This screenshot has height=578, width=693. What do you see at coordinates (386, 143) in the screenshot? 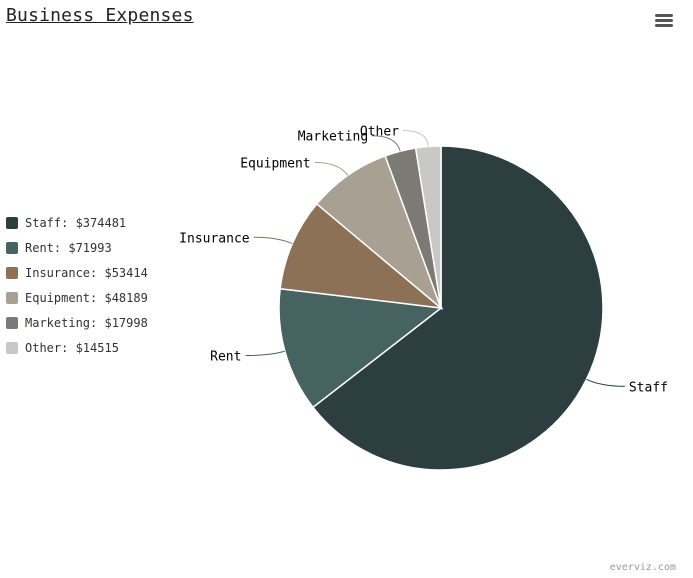
I see `connector-marketing` at bounding box center [386, 143].